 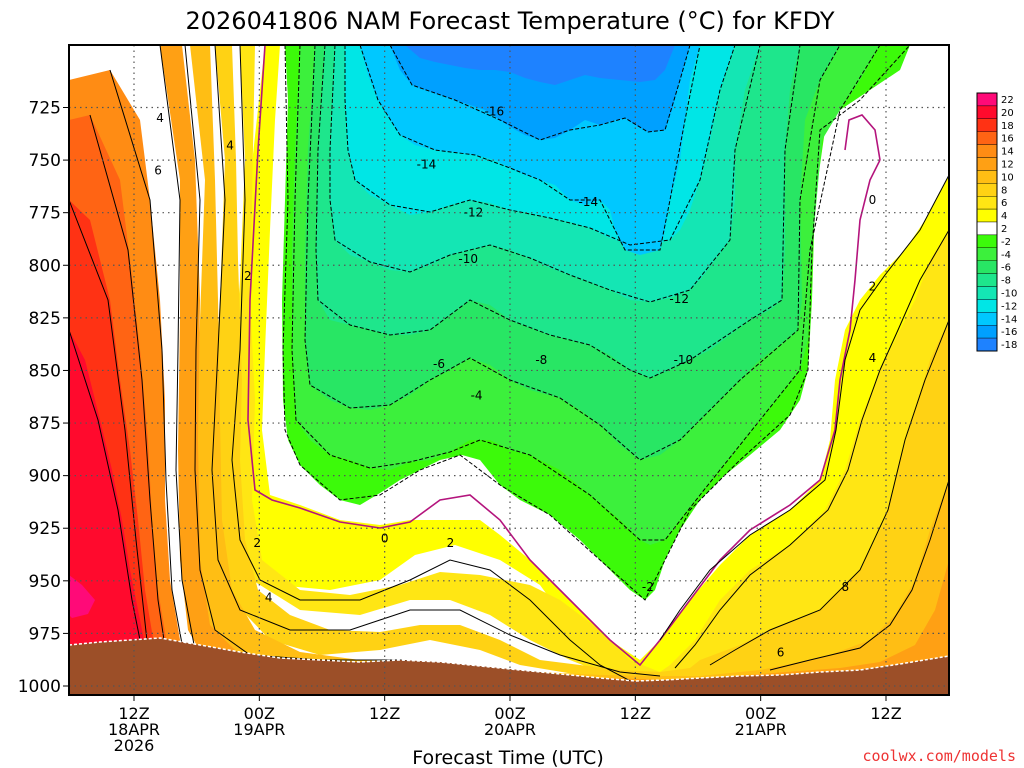 What do you see at coordinates (45, 266) in the screenshot?
I see `y-tick-label: 800` at bounding box center [45, 266].